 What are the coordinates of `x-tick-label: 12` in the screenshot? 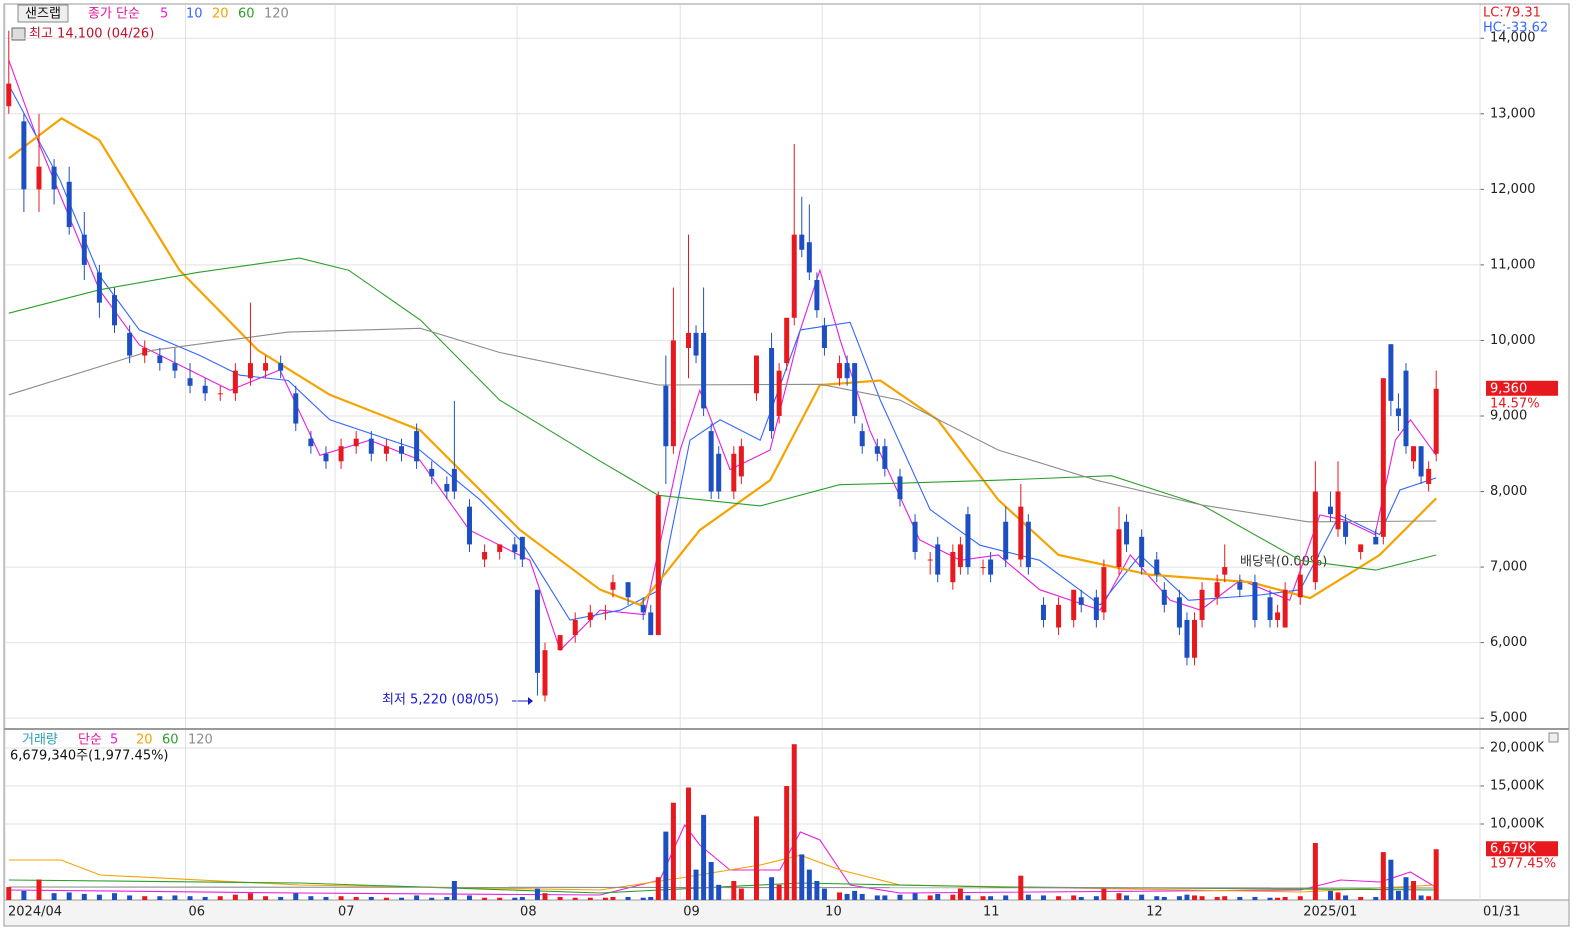 It's located at (1154, 912).